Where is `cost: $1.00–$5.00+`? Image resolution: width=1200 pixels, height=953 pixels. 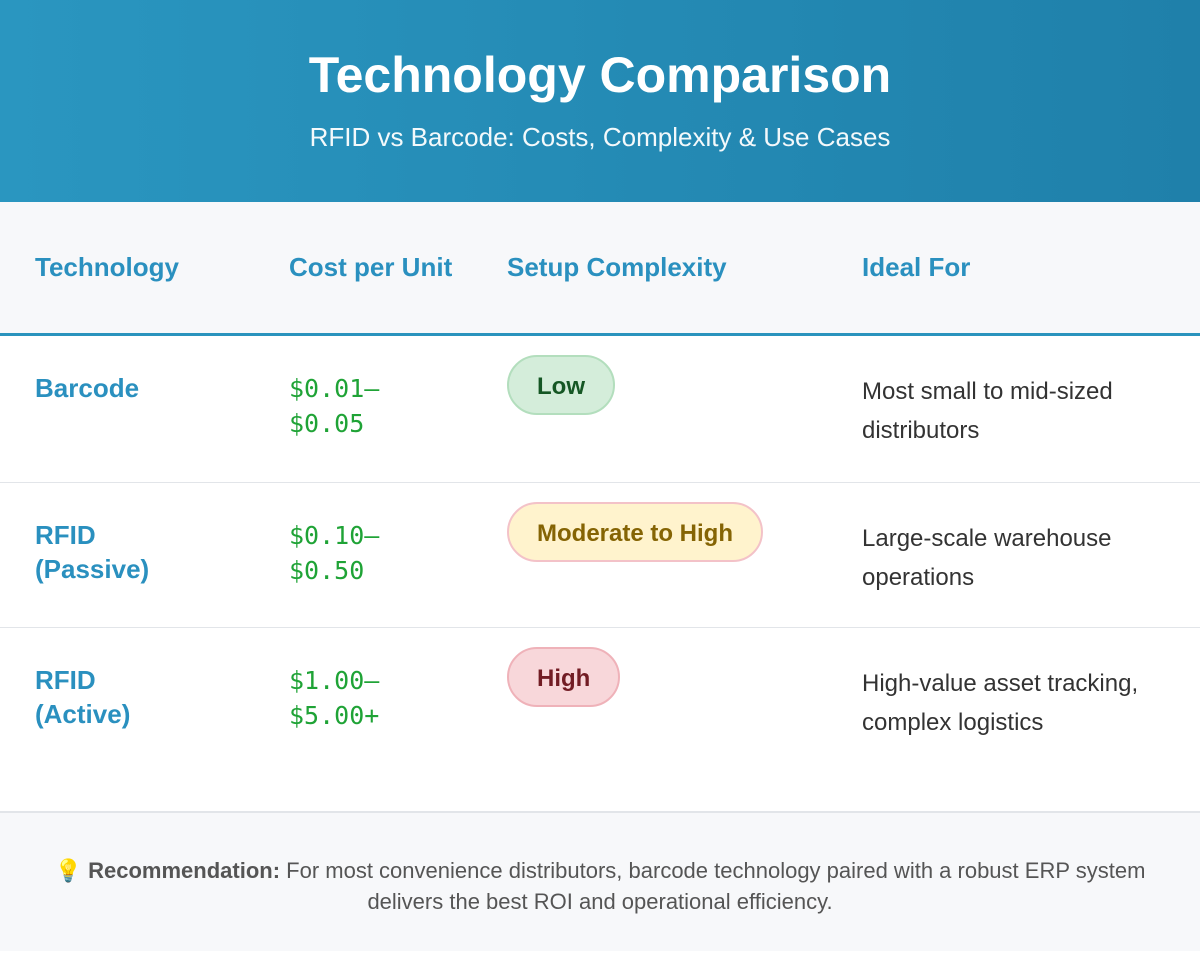
cost: $1.00–$5.00+ is located at coordinates (334, 697).